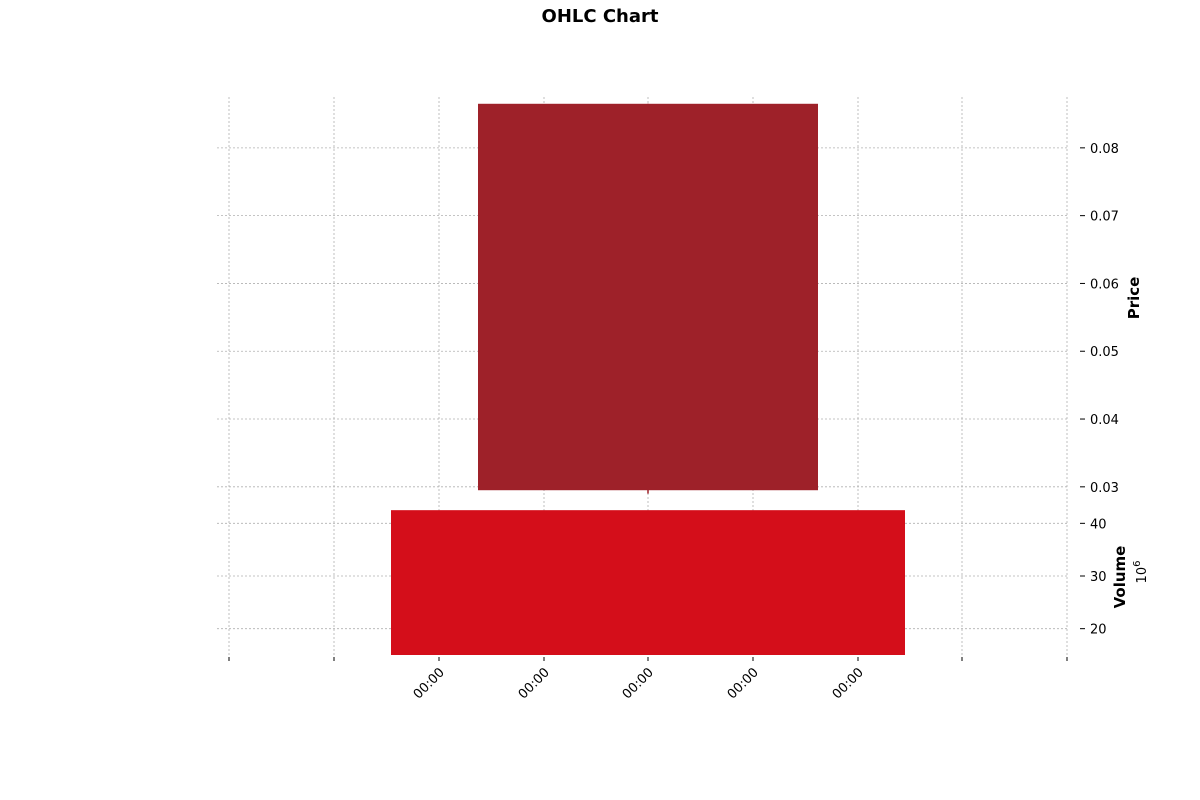 This screenshot has height=800, width=1200. What do you see at coordinates (1099, 319) in the screenshot?
I see `price-y-ticks: 0.03 0.04 0.05 0.06 0.07 0.08` at bounding box center [1099, 319].